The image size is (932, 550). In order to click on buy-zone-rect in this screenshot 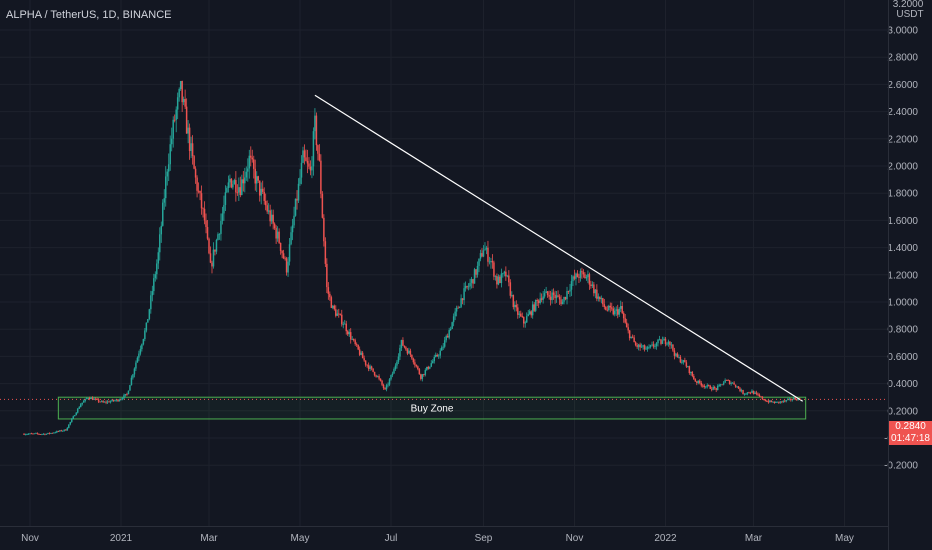, I will do `click(432, 408)`.